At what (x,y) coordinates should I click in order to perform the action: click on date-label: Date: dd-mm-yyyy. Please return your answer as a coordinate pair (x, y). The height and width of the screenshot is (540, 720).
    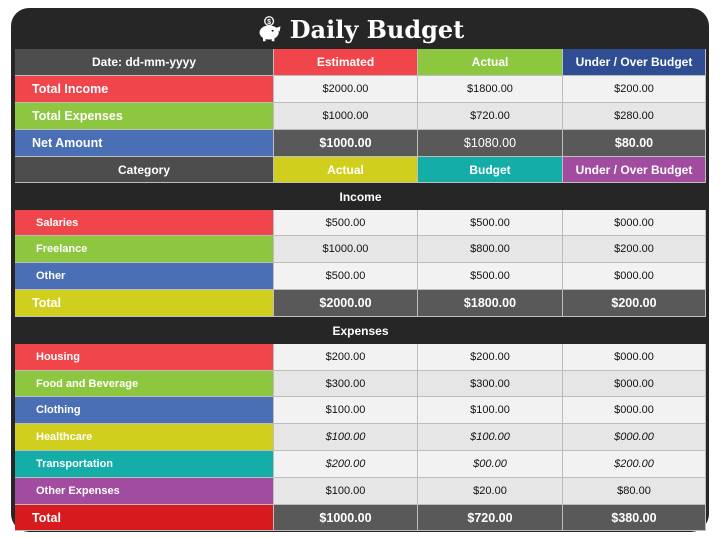
    Looking at the image, I should click on (144, 62).